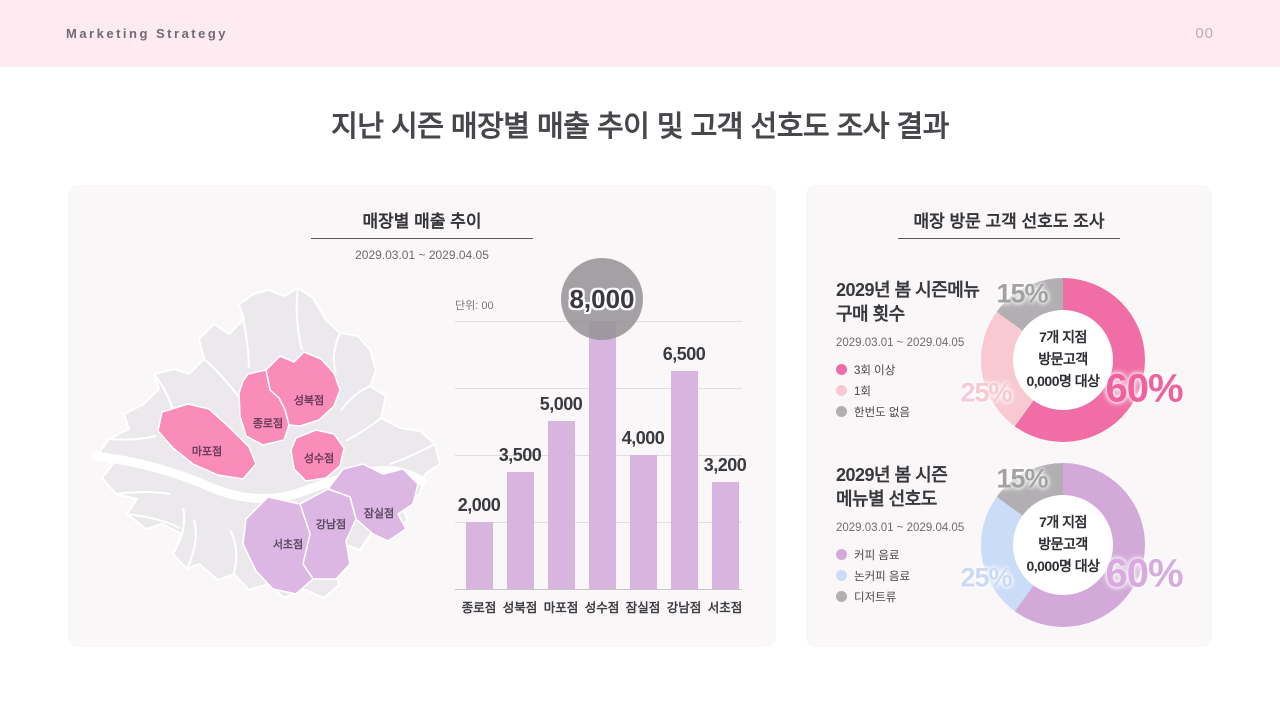 The width and height of the screenshot is (1280, 720). I want to click on legend-item: 디저트류, so click(933, 597).